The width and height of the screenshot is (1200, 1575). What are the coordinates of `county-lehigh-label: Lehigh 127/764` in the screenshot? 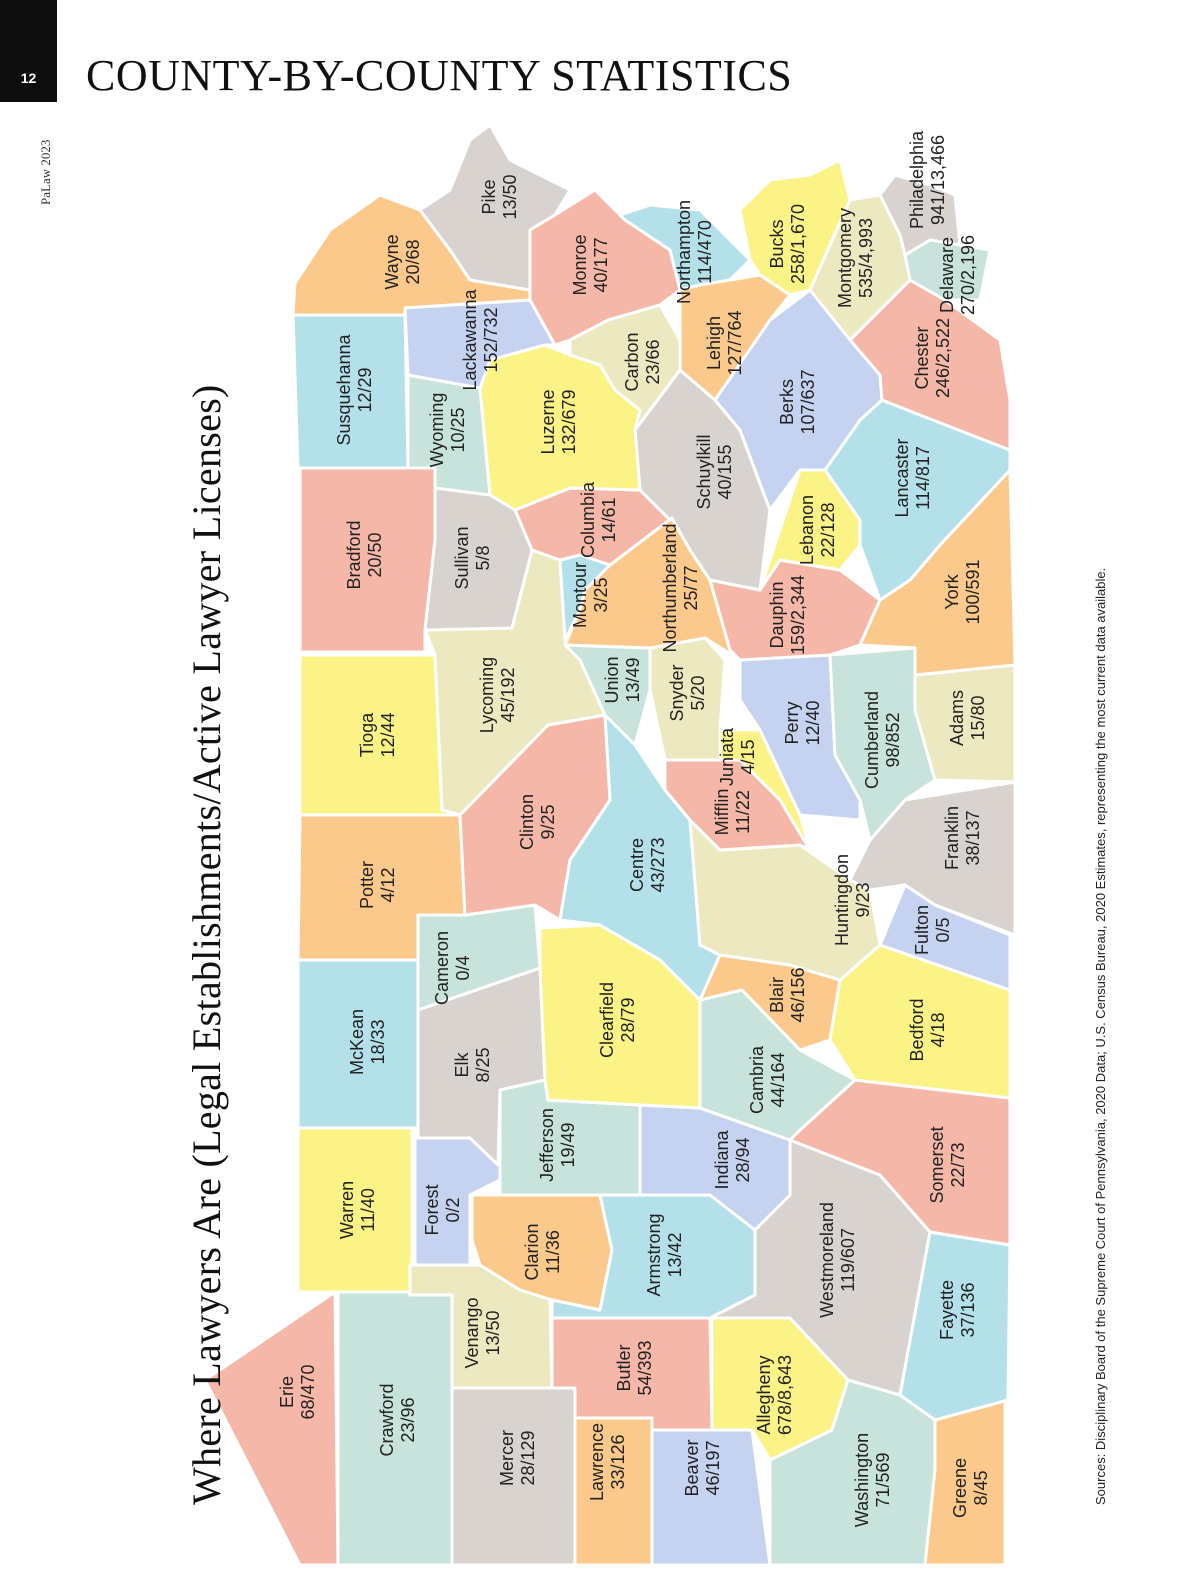 It's located at (724, 342).